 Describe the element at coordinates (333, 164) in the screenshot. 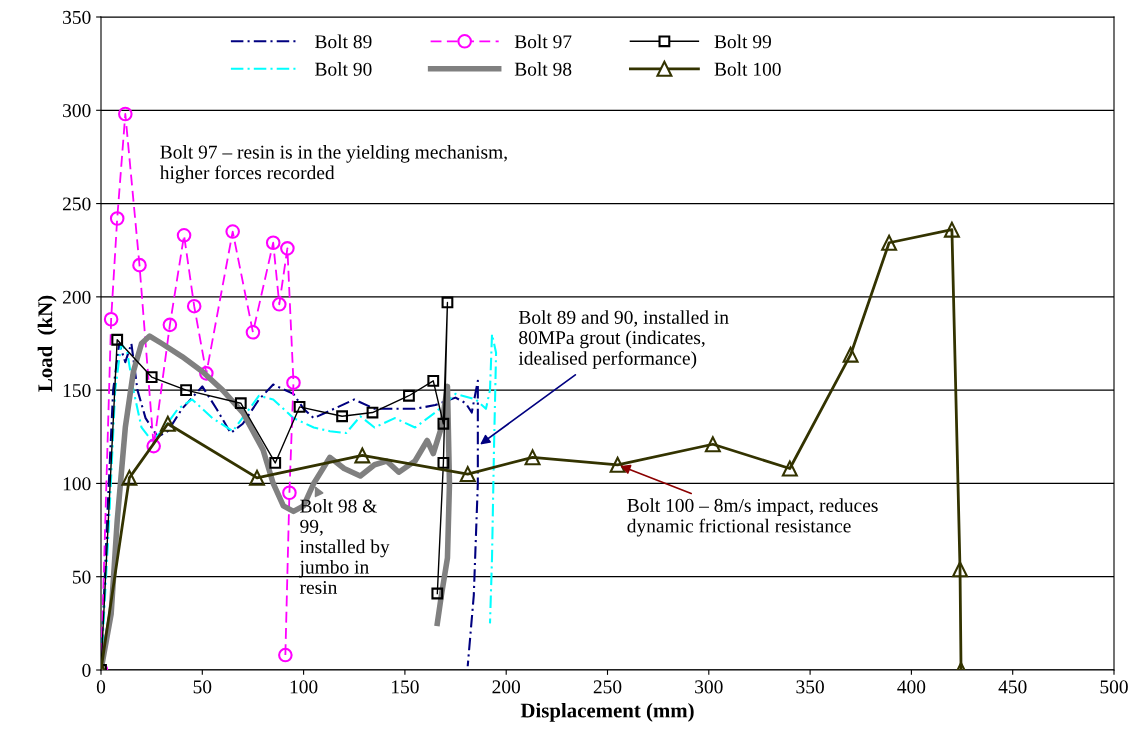

I see `annotation: Bolt 97 – resin is in the yielding mechanism, higher forces recorded` at that location.